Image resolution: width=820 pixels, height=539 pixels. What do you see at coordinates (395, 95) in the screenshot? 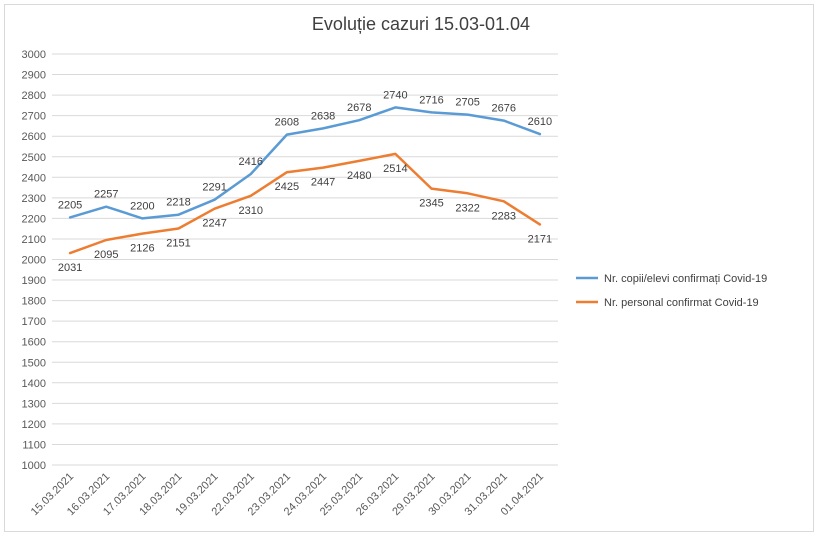
I see `data-label: 2740` at bounding box center [395, 95].